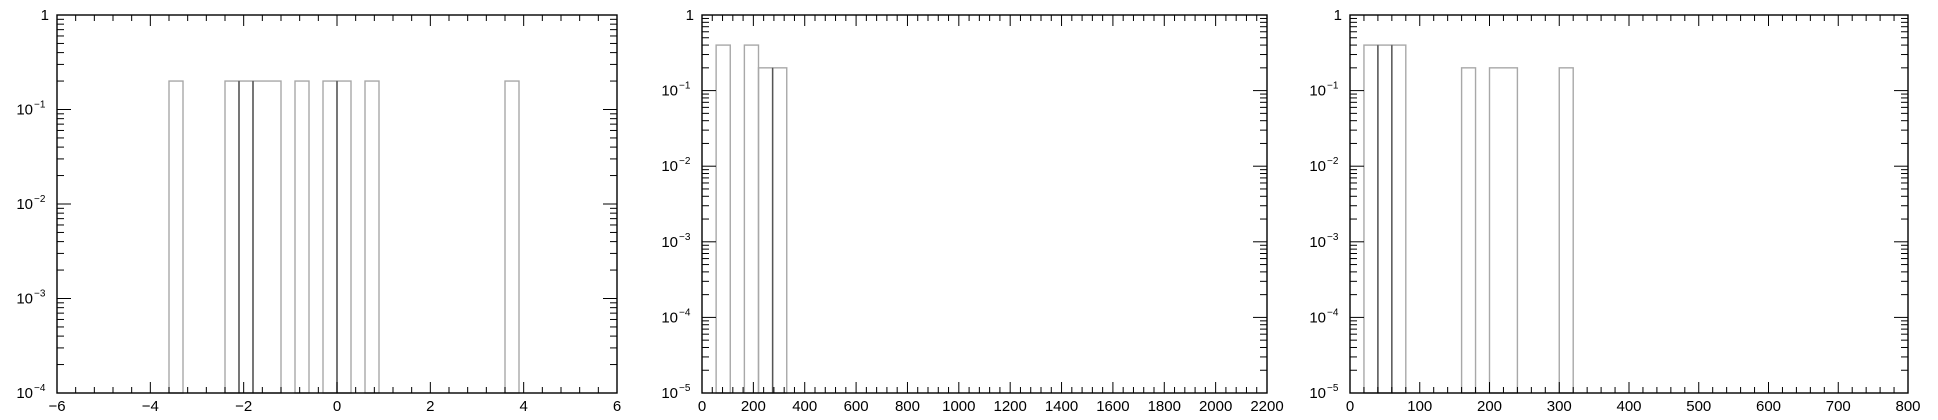  Describe the element at coordinates (40, 294) in the screenshot. I see `p1-y-tick-exponent: −3` at that location.